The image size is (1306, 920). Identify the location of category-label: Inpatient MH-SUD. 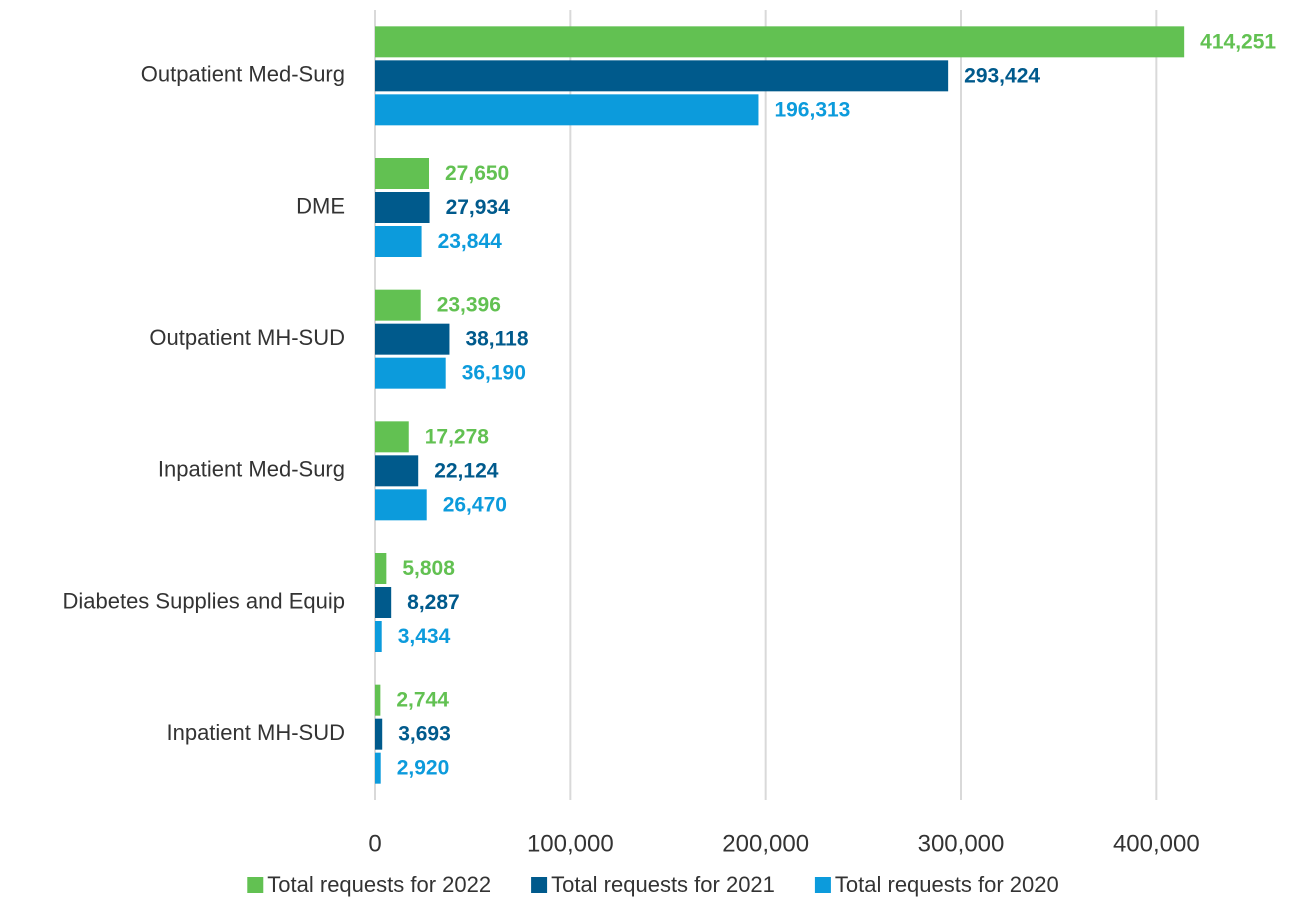
(255, 732).